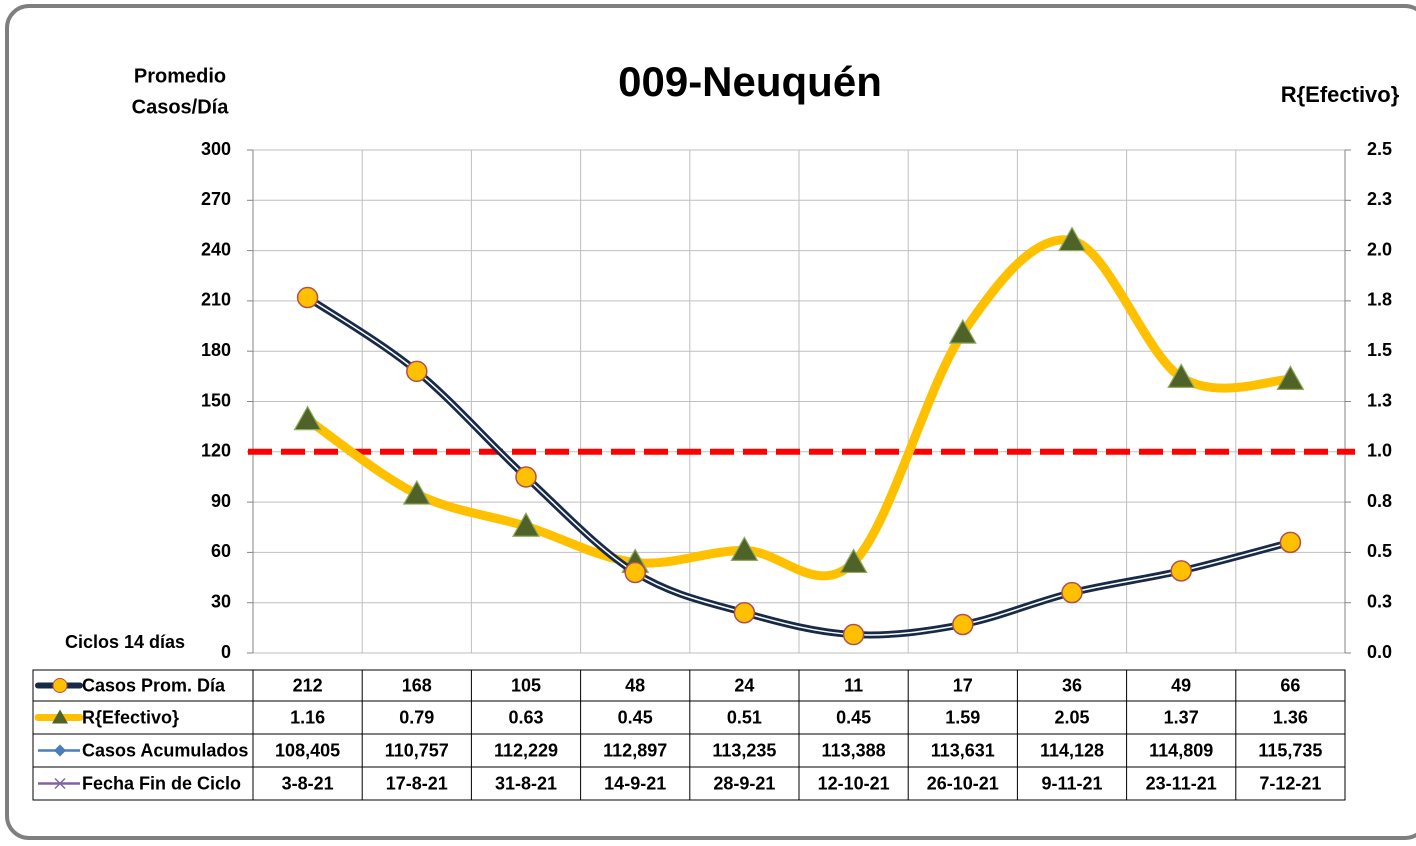 The width and height of the screenshot is (1416, 846). Describe the element at coordinates (635, 750) in the screenshot. I see `table-cell: 112,897` at that location.